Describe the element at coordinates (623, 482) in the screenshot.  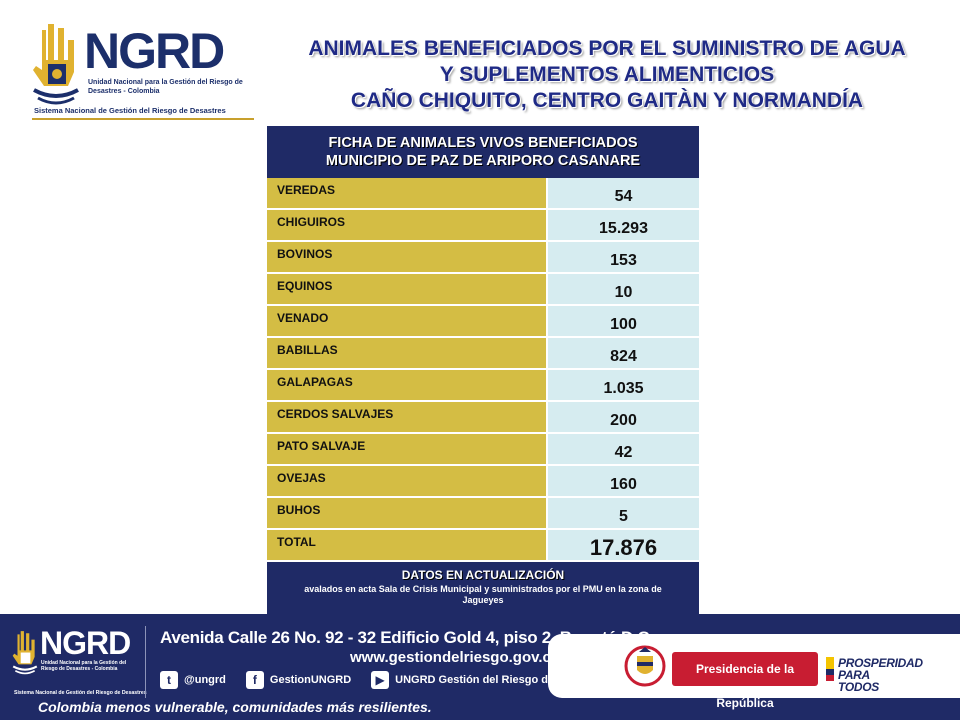
I see `row-value: 160` at that location.